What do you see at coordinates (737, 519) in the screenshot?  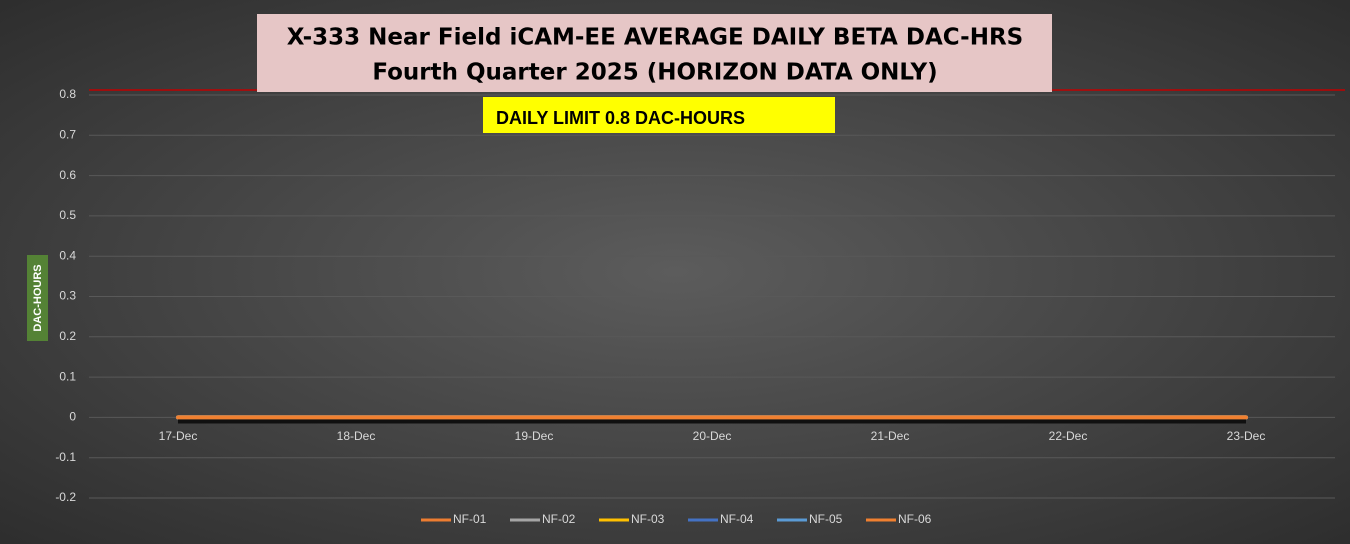 I see `legend-label: NF-04` at bounding box center [737, 519].